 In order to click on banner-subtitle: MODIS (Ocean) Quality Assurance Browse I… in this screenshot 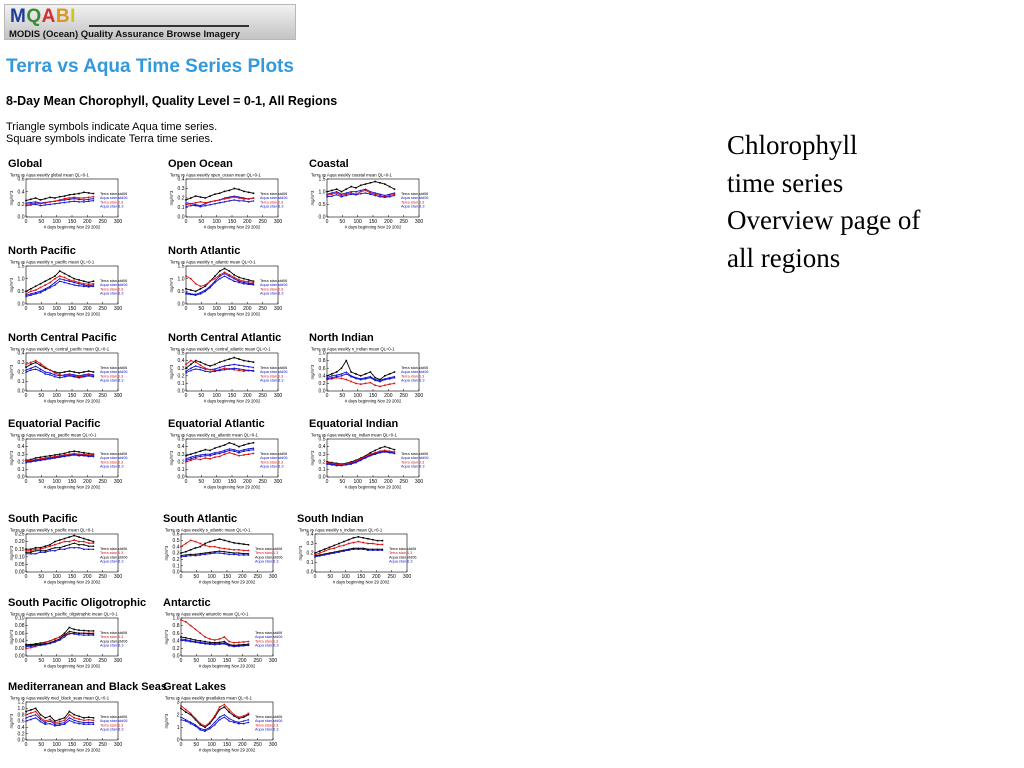, I will do `click(124, 34)`.